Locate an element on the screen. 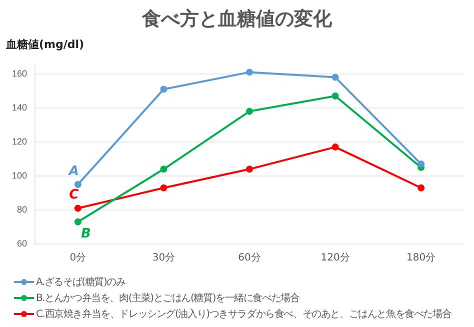  x-tick-label: 180分 is located at coordinates (421, 258).